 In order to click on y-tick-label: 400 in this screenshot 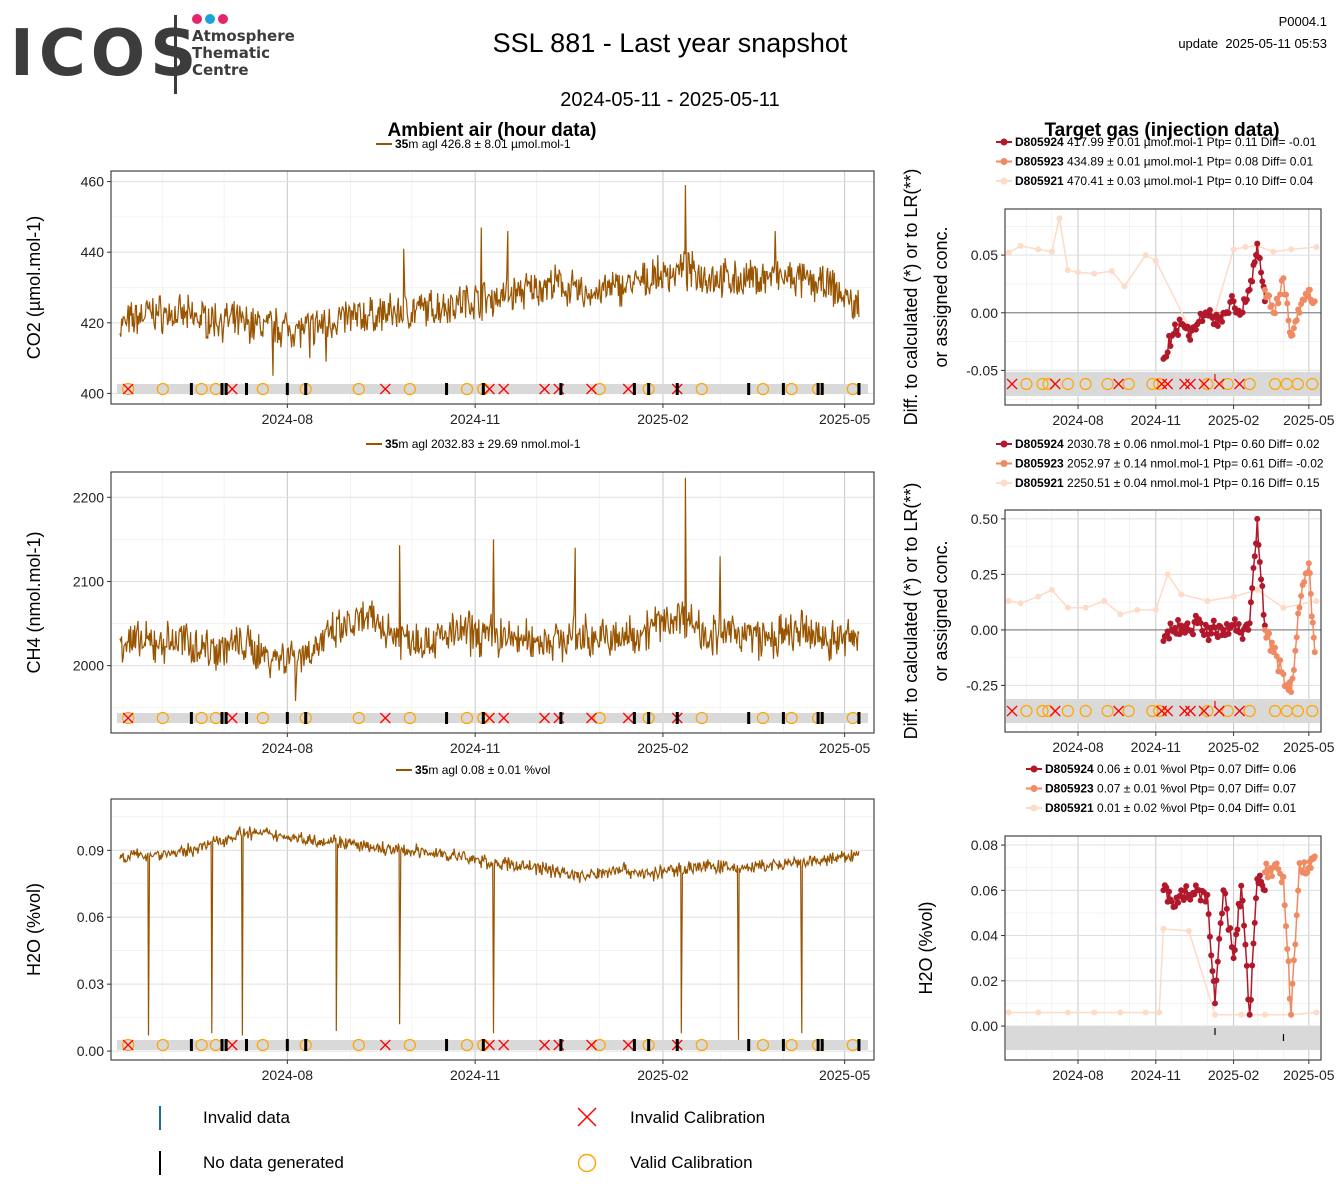, I will do `click(93, 393)`.